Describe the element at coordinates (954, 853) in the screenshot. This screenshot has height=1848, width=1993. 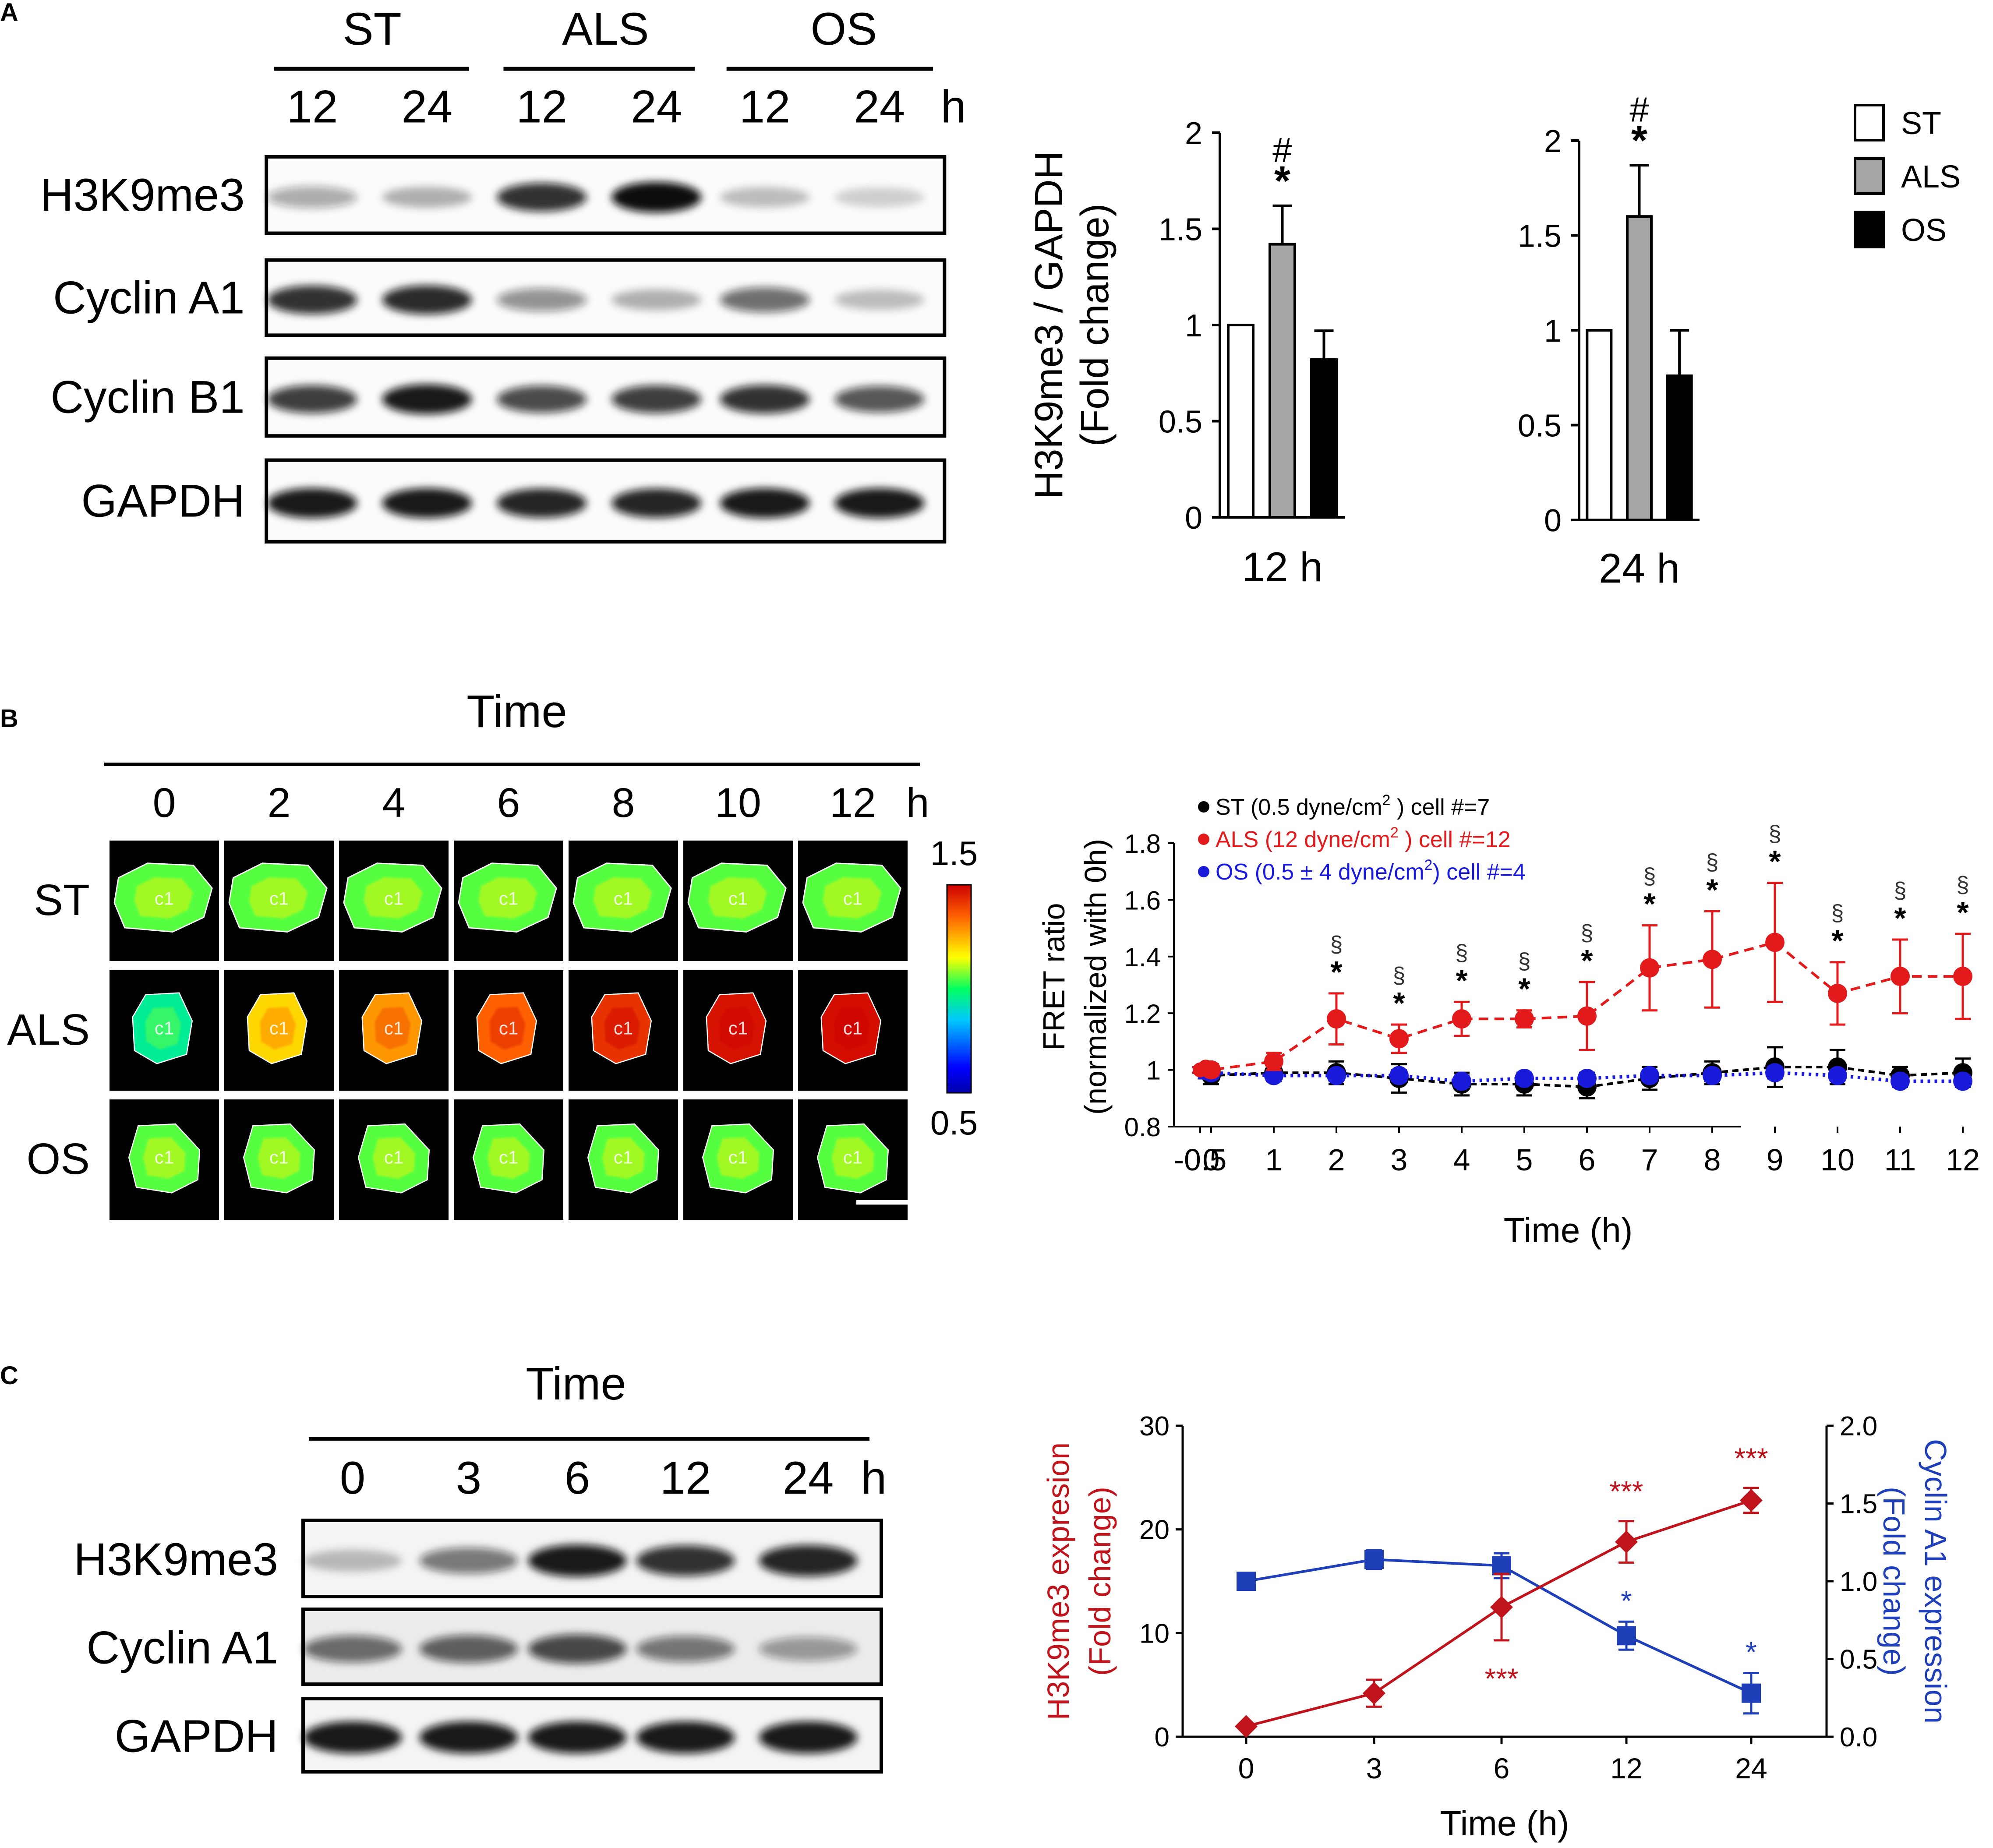
I see `colorbar-max: 1.5` at that location.